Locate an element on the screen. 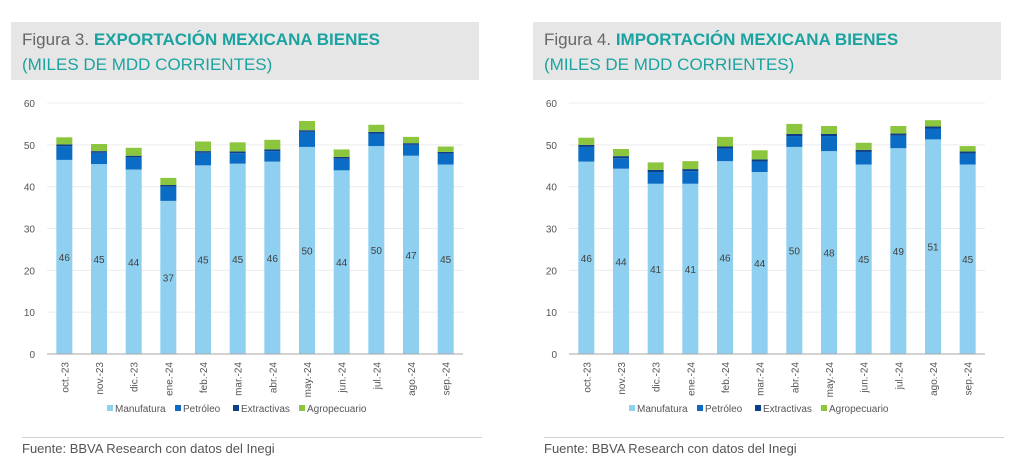 Image resolution: width=1024 pixels, height=465 pixels. figure-4-title: Figura 4. IMPORTACIÓN MEXICANA BIENES is located at coordinates (721, 40).